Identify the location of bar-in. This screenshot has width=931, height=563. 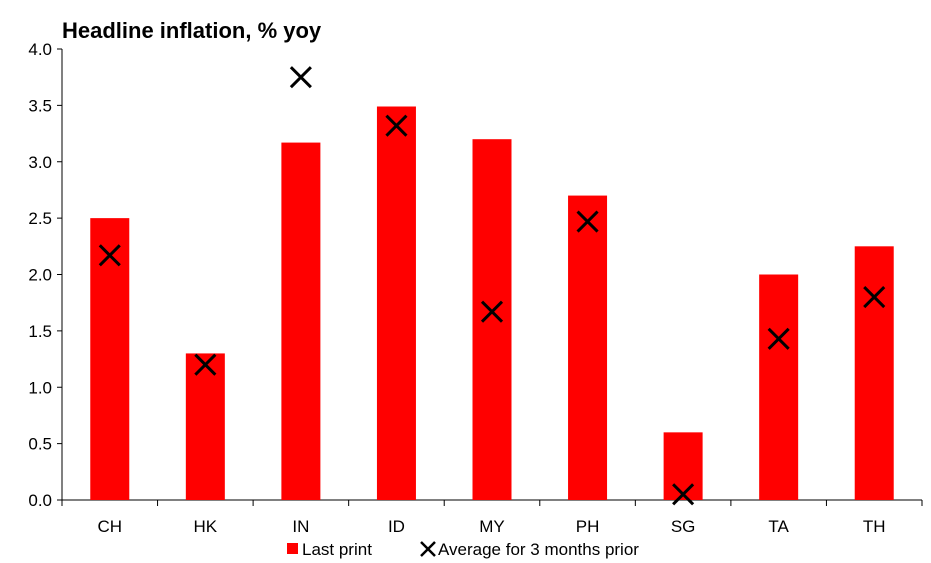
(301, 321).